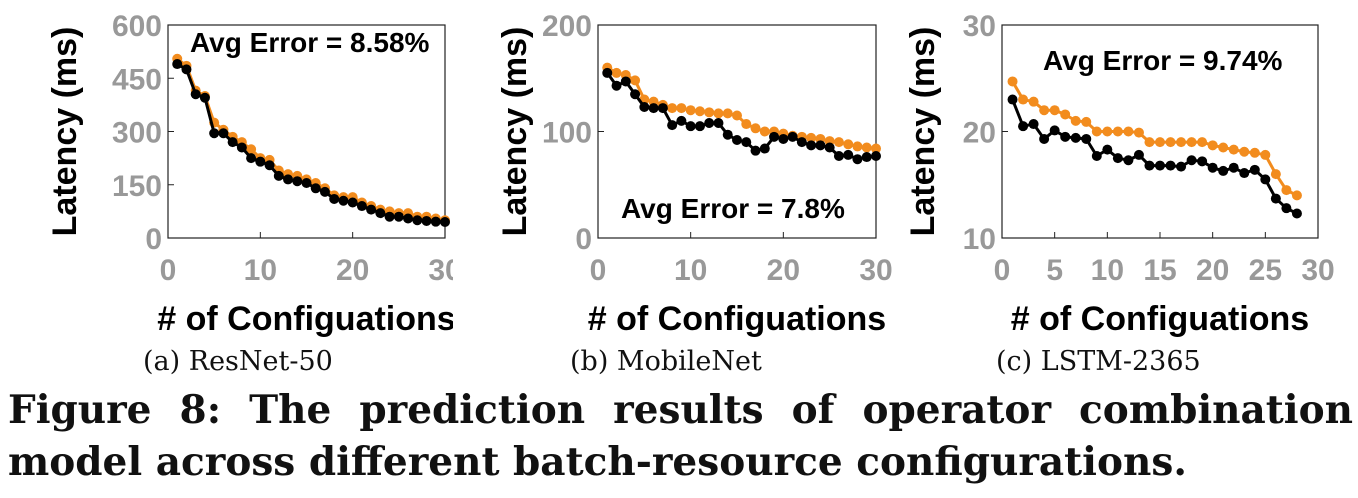  I want to click on x-tick-label: 30, so click(440, 270).